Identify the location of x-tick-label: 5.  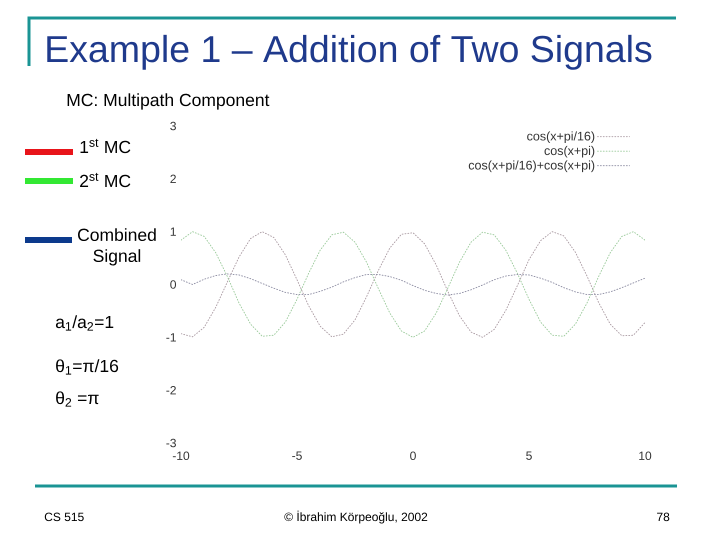
(529, 456).